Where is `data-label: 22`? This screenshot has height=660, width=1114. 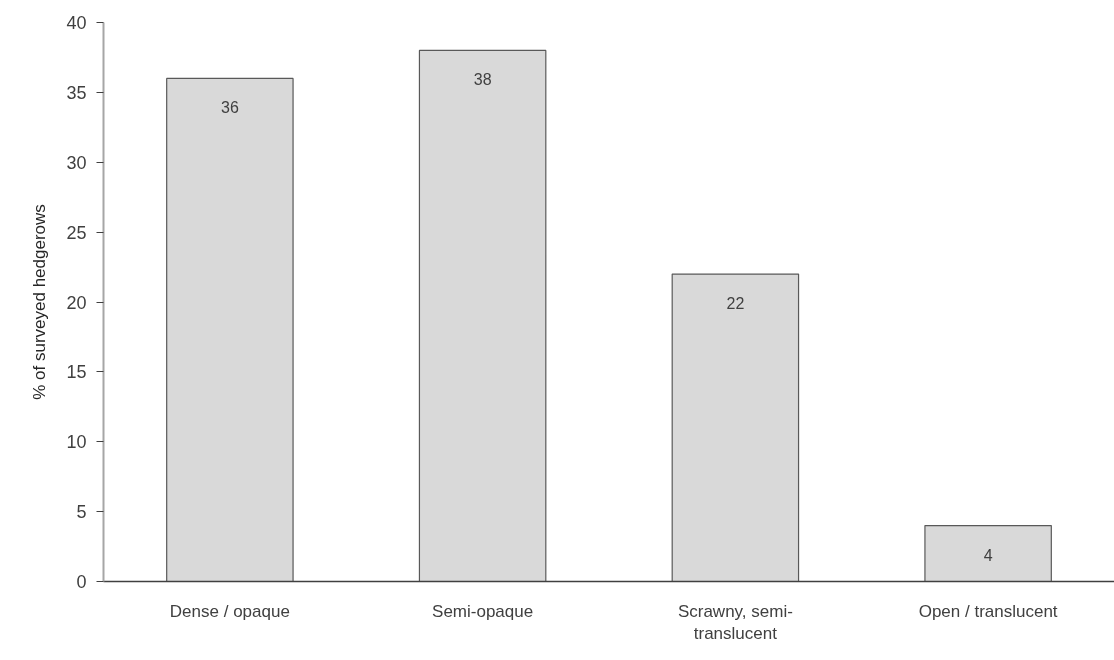
data-label: 22 is located at coordinates (735, 304).